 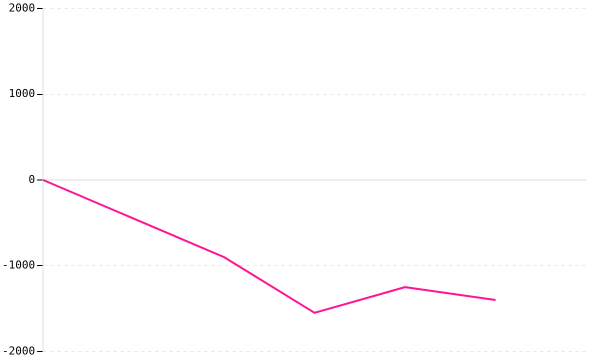 What do you see at coordinates (22, 93) in the screenshot?
I see `y-tick-label: 1000` at bounding box center [22, 93].